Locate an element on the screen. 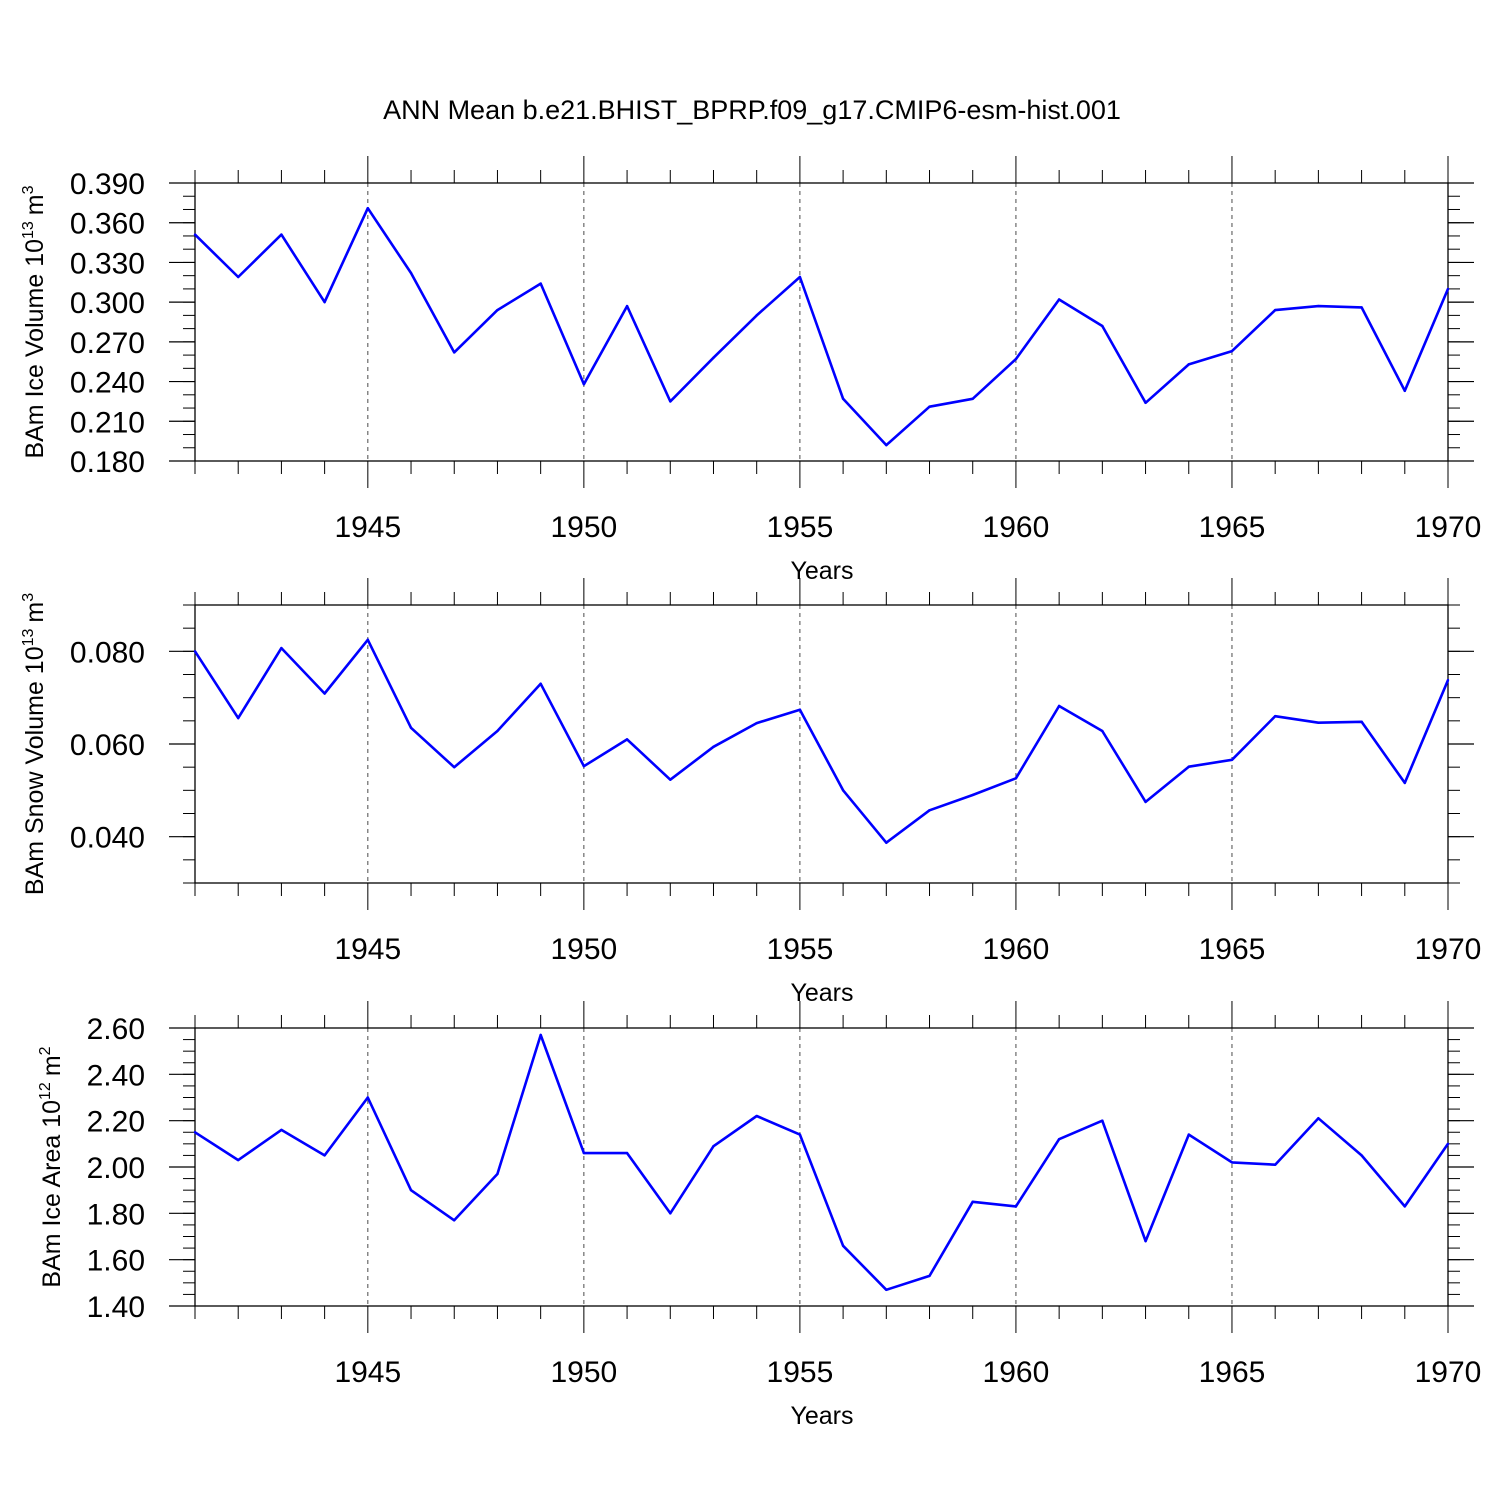 The image size is (1500, 1500). y-tick-label: 0.390 is located at coordinates (107, 184).